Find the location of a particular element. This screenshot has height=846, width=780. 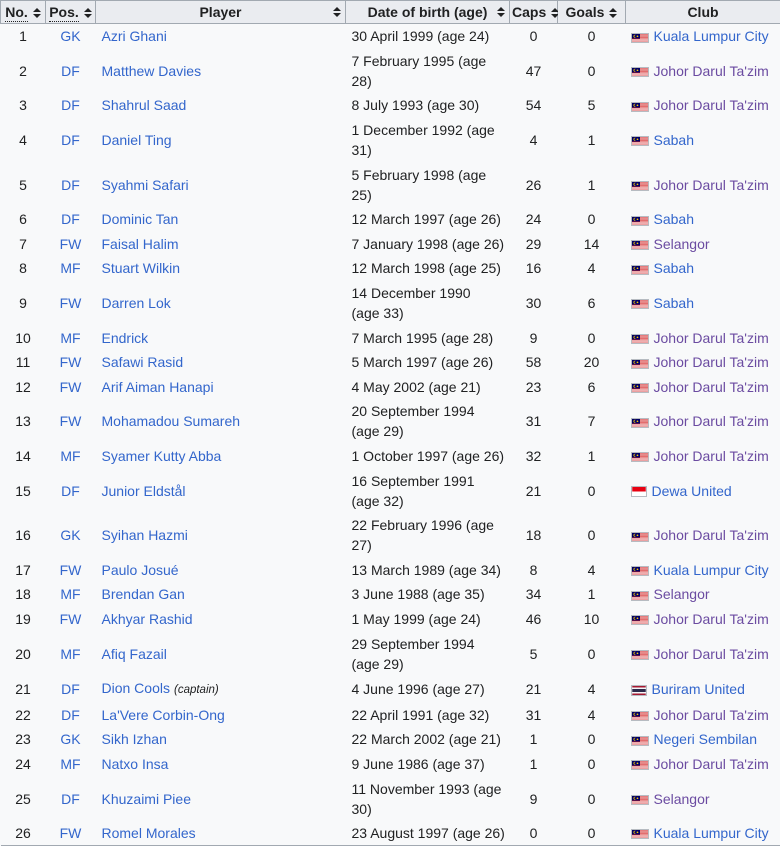

caps-value: 47 is located at coordinates (534, 71).